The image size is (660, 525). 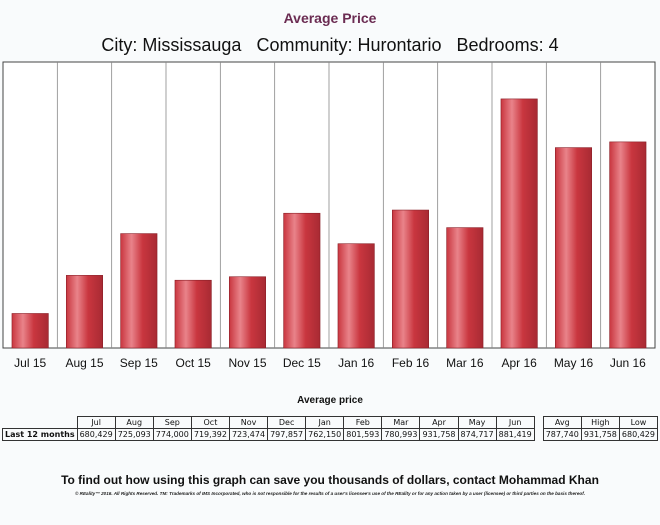 What do you see at coordinates (439, 422) in the screenshot?
I see `month-header: Apr` at bounding box center [439, 422].